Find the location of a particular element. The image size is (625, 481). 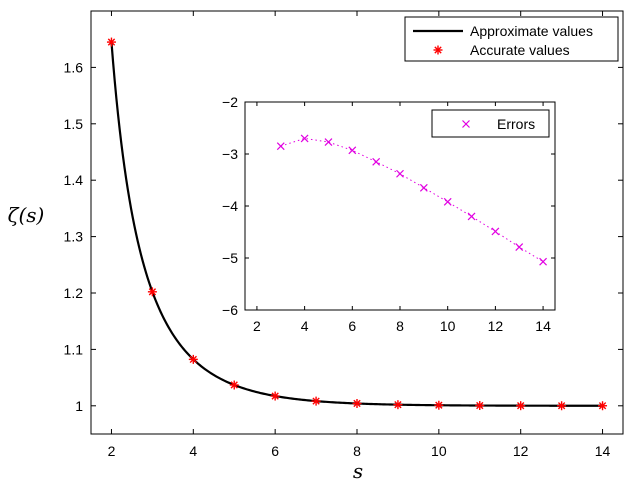

x-tick-label: 2 is located at coordinates (112, 451).